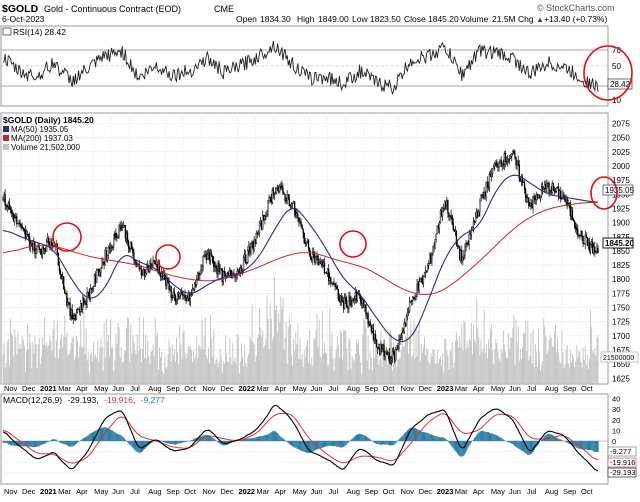 The height and width of the screenshot is (502, 640). I want to click on x-axis-label: May, so click(498, 491).